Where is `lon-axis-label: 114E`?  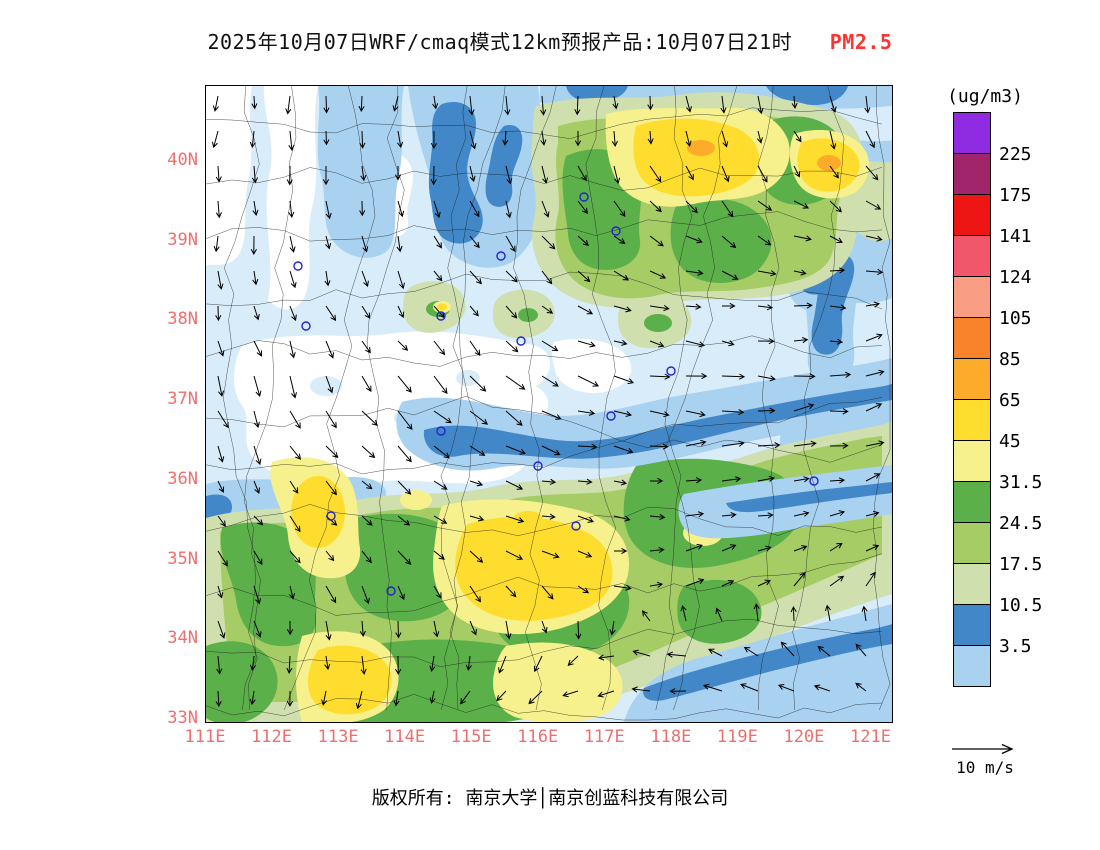 lon-axis-label: 114E is located at coordinates (405, 737).